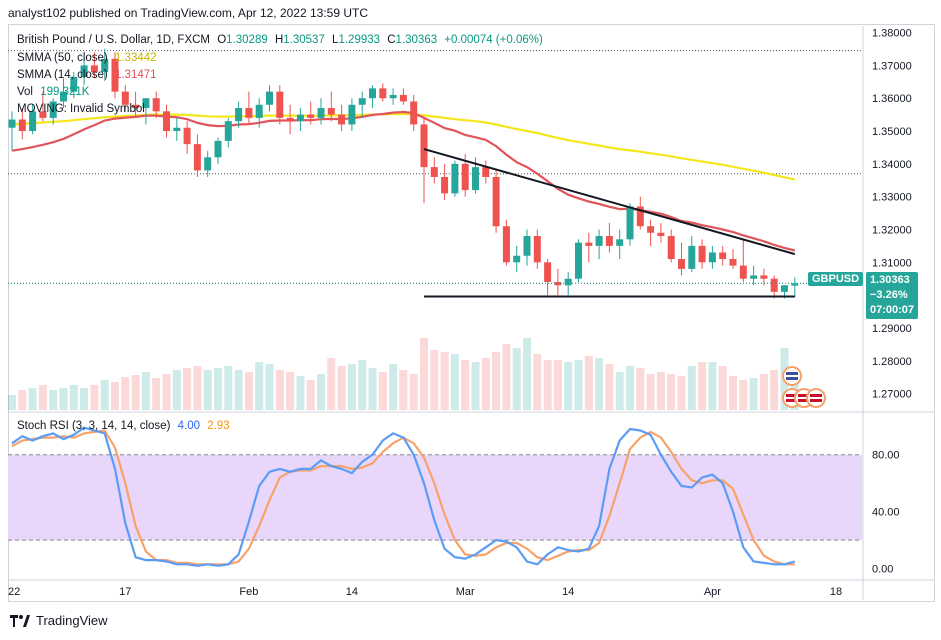 This screenshot has height=640, width=941. What do you see at coordinates (836, 592) in the screenshot?
I see `time-tick-label: 18` at bounding box center [836, 592].